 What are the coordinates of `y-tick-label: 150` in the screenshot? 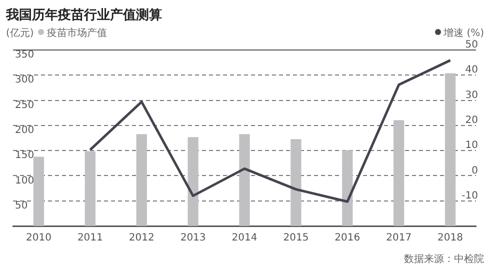 It's located at (24, 156).